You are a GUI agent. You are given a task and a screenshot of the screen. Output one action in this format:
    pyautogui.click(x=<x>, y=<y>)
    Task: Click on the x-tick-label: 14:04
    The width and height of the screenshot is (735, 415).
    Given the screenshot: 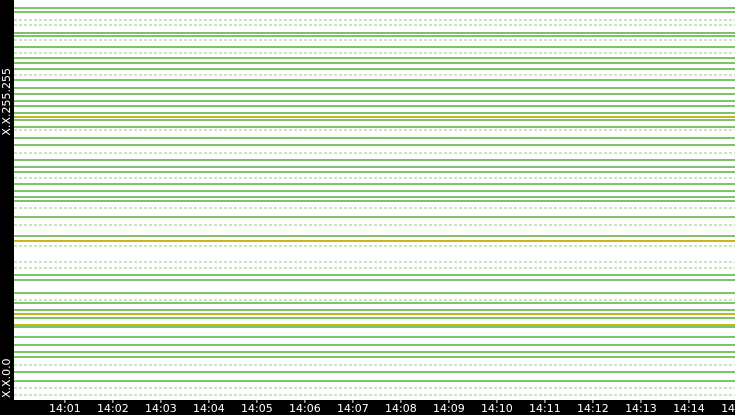 What is the action you would take?
    pyautogui.click(x=209, y=408)
    